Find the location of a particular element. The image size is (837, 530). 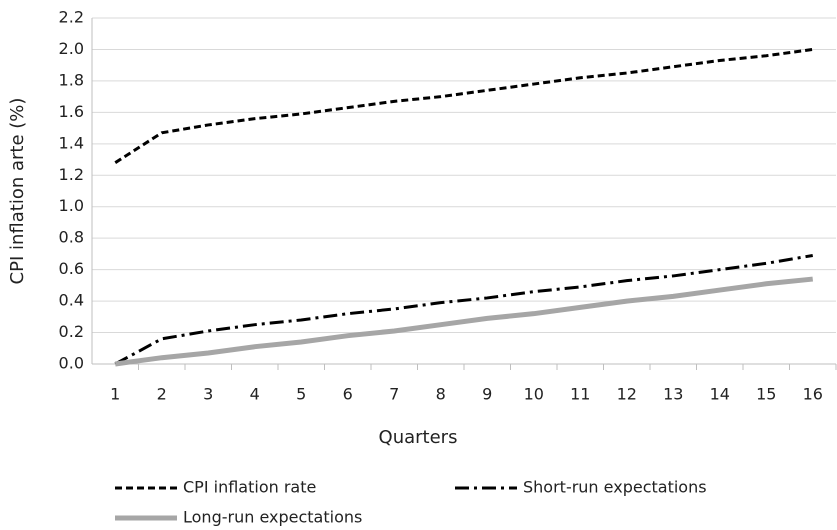

y-tick-label: 0.6 is located at coordinates (71, 268).